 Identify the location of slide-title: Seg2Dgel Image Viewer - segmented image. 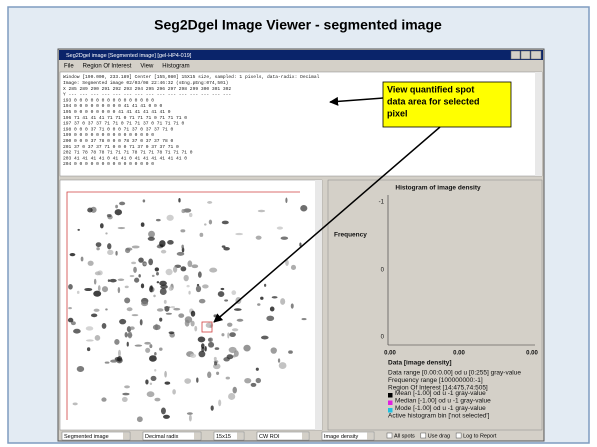
(298, 25).